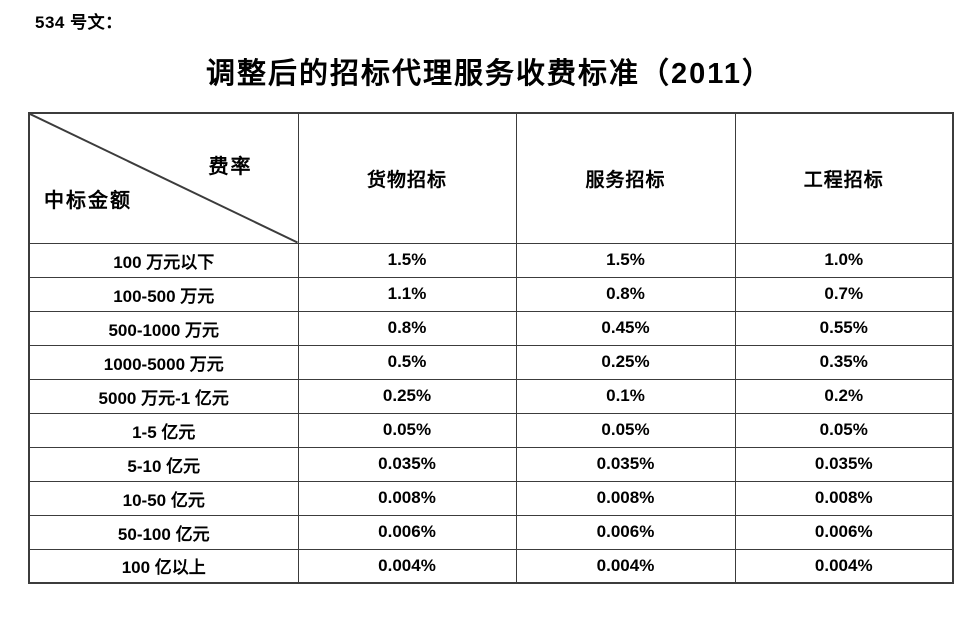 The height and width of the screenshot is (629, 979). What do you see at coordinates (407, 328) in the screenshot?
I see `goods-rate-cell: 0.8%` at bounding box center [407, 328].